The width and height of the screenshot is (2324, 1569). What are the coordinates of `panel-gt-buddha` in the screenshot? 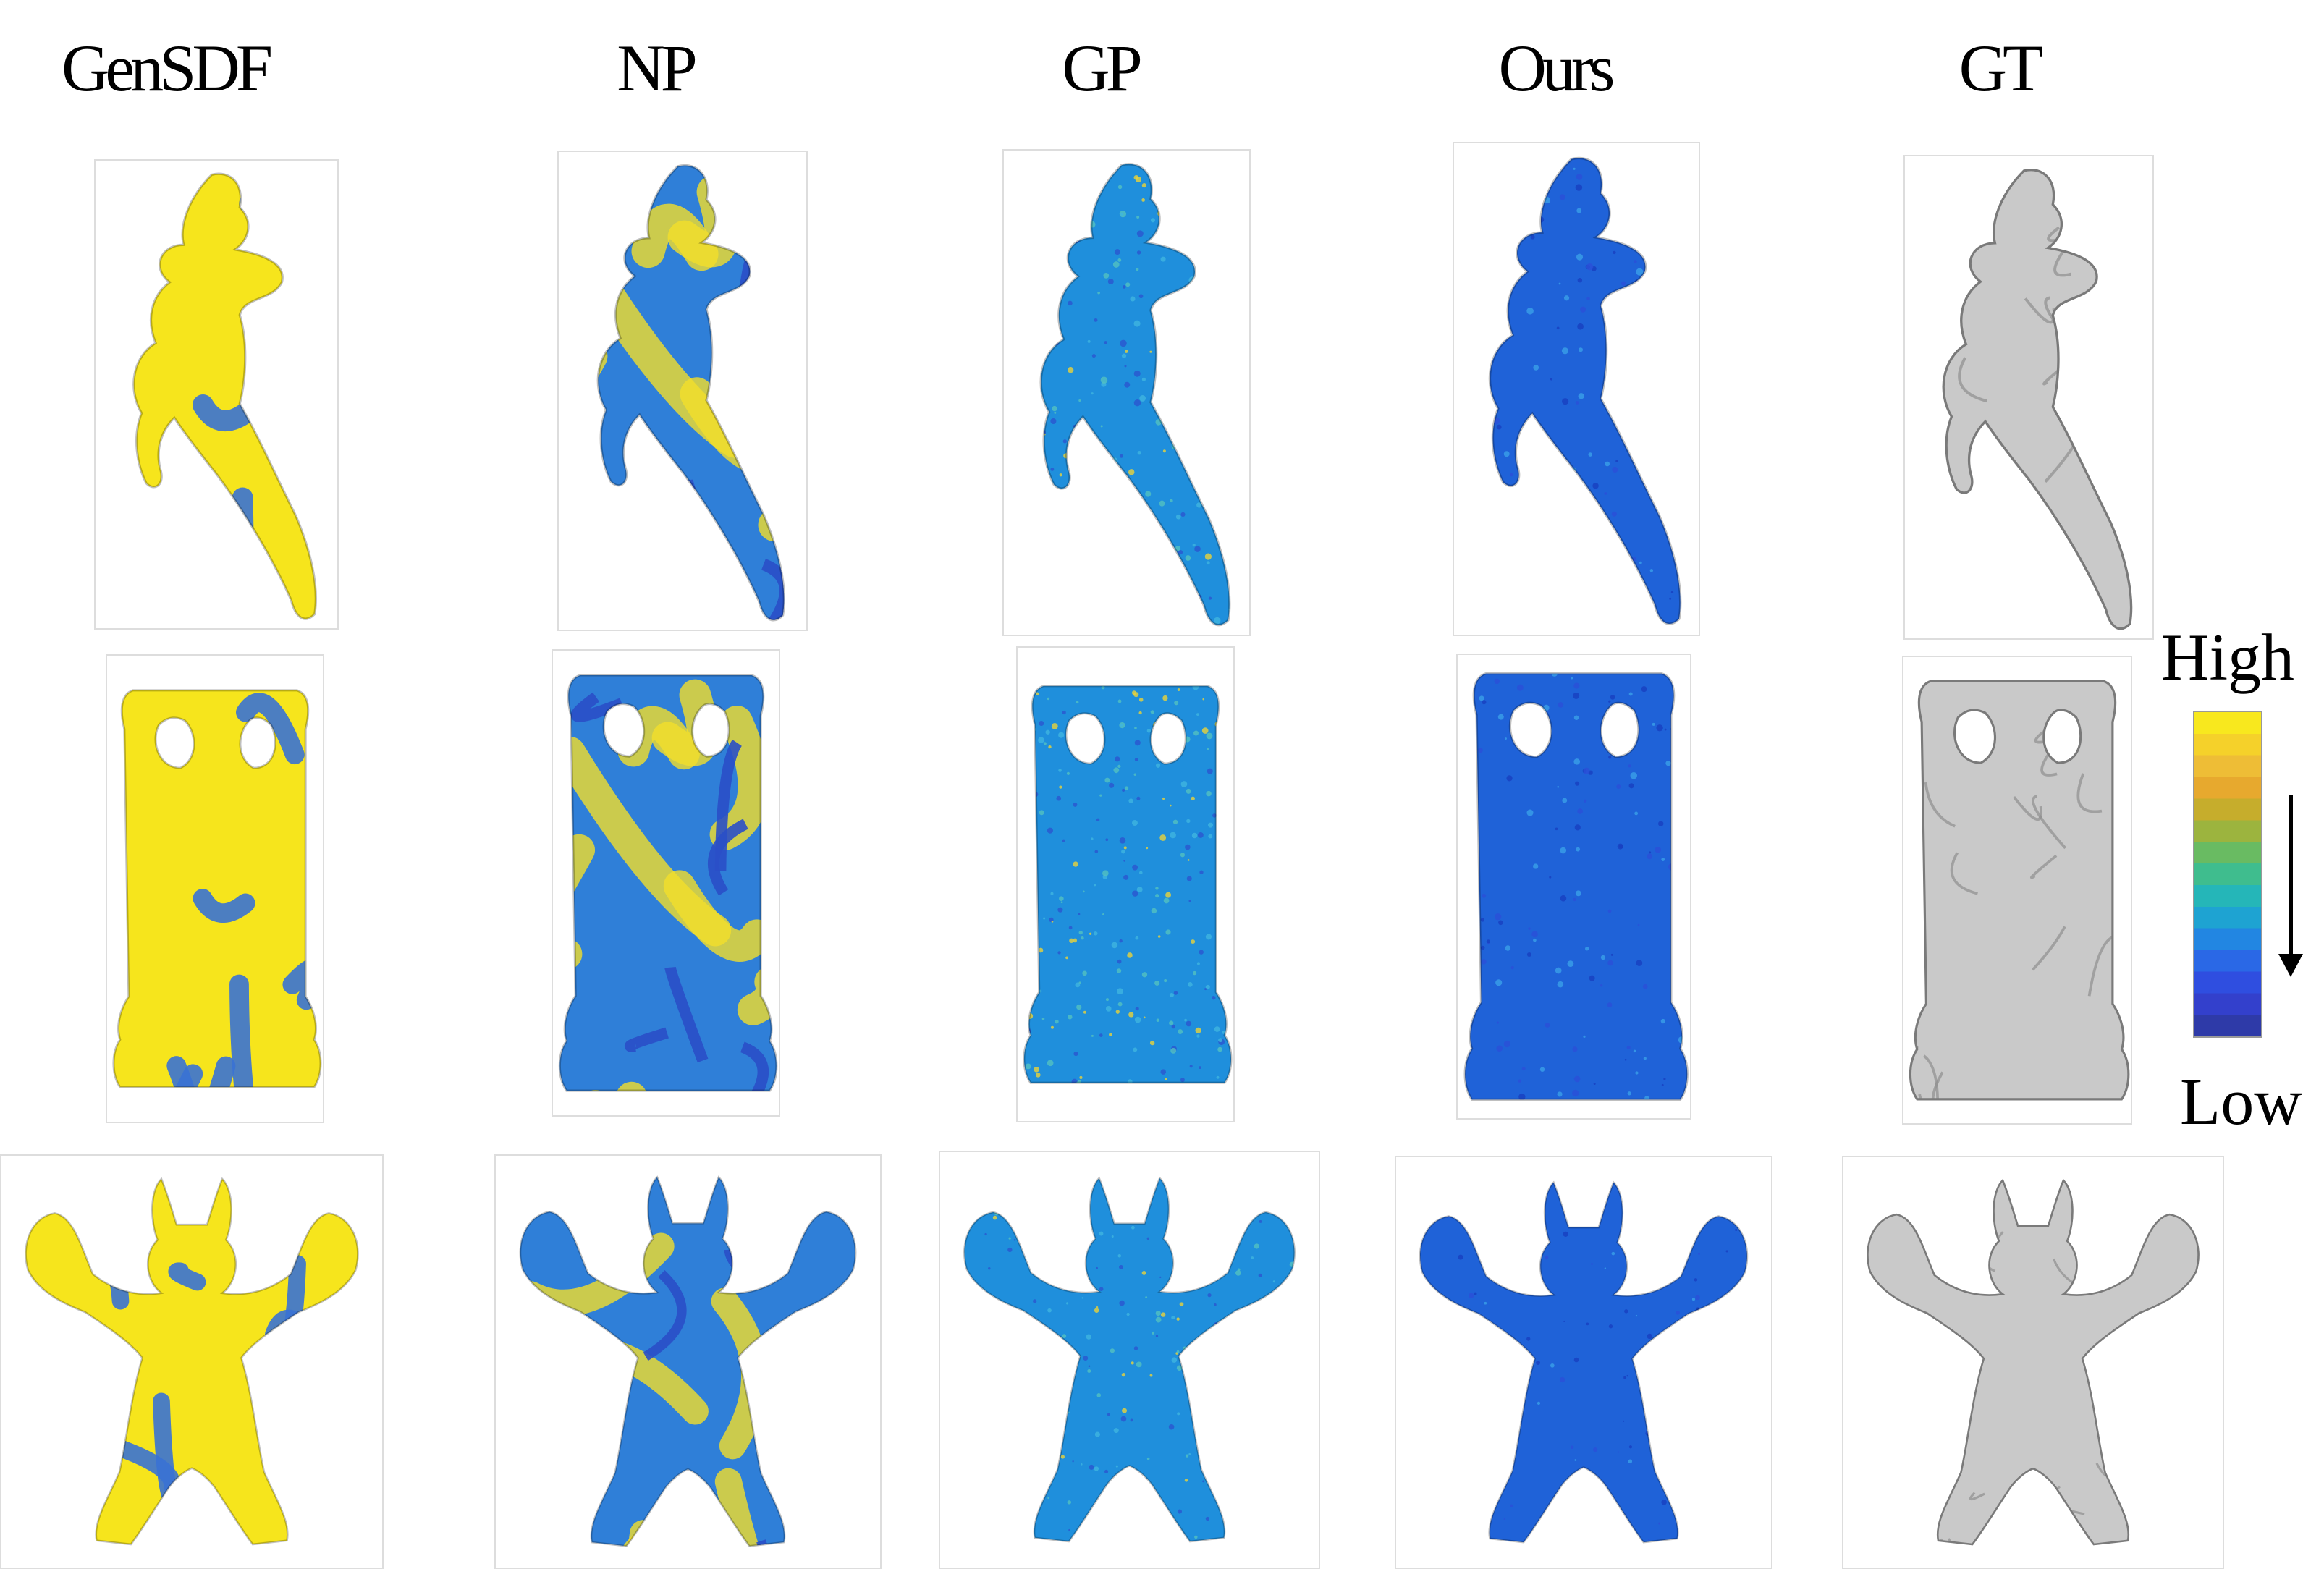 It's located at (2017, 891).